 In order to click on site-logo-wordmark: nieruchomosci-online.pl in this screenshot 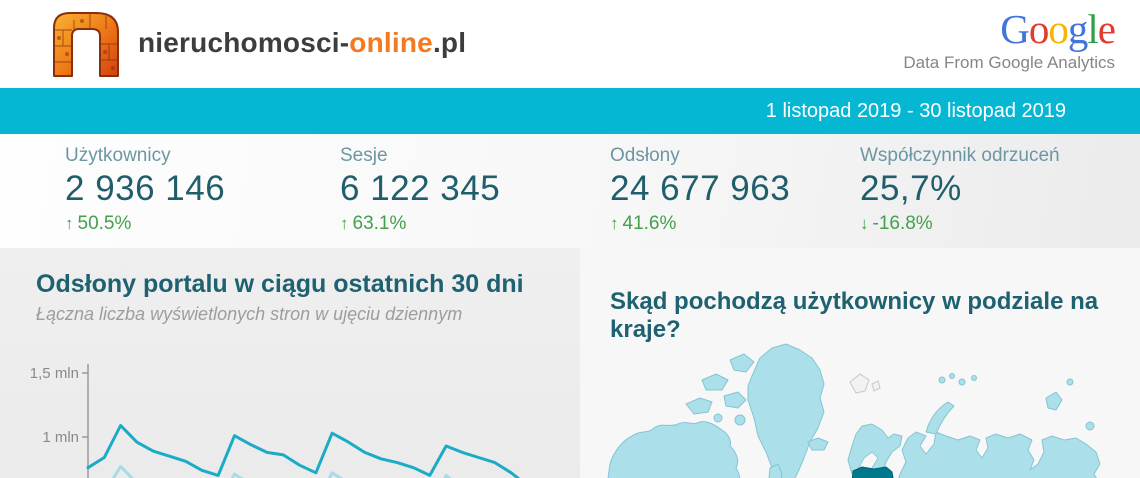, I will do `click(302, 43)`.